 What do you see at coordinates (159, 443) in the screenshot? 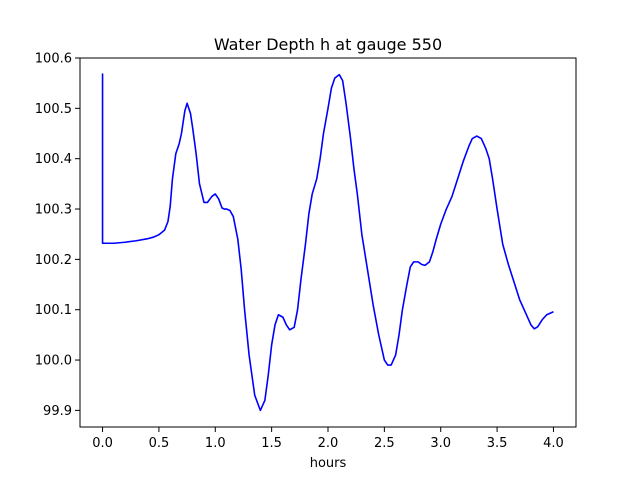
I see `x-tick-label: 0.5` at bounding box center [159, 443].